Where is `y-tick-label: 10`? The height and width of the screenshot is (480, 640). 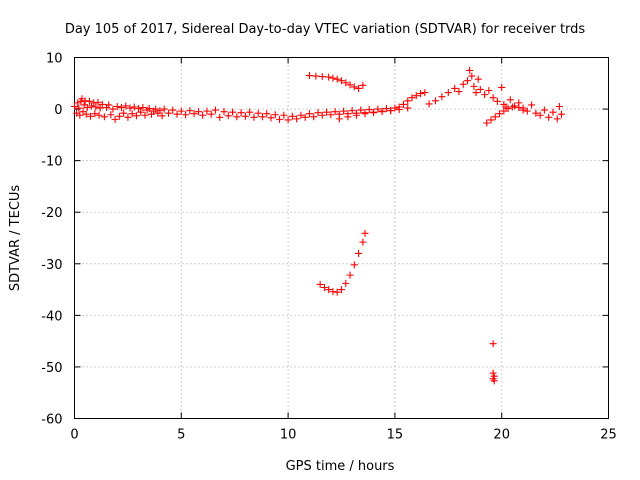
y-tick-label: 10 is located at coordinates (54, 59).